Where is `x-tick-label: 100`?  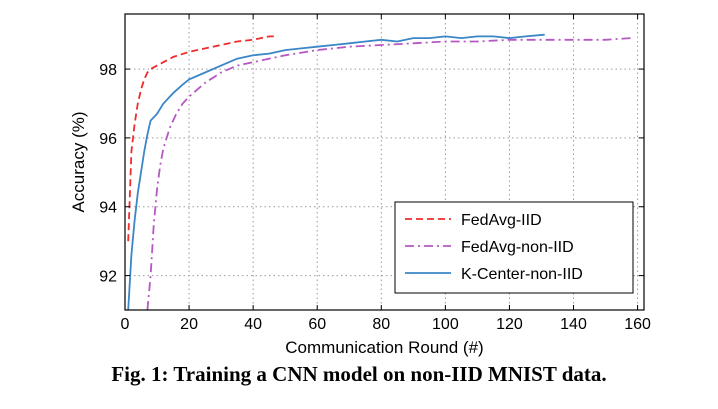
x-tick-label: 100 is located at coordinates (445, 324).